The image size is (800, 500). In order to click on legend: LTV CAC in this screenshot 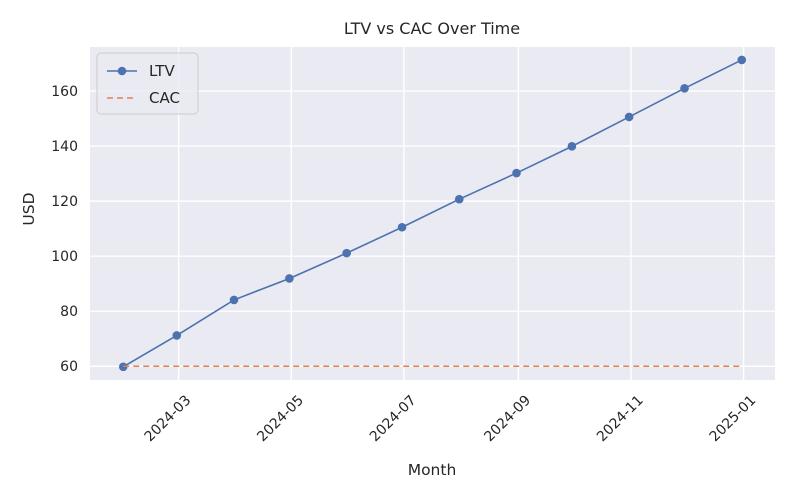, I will do `click(147, 83)`.